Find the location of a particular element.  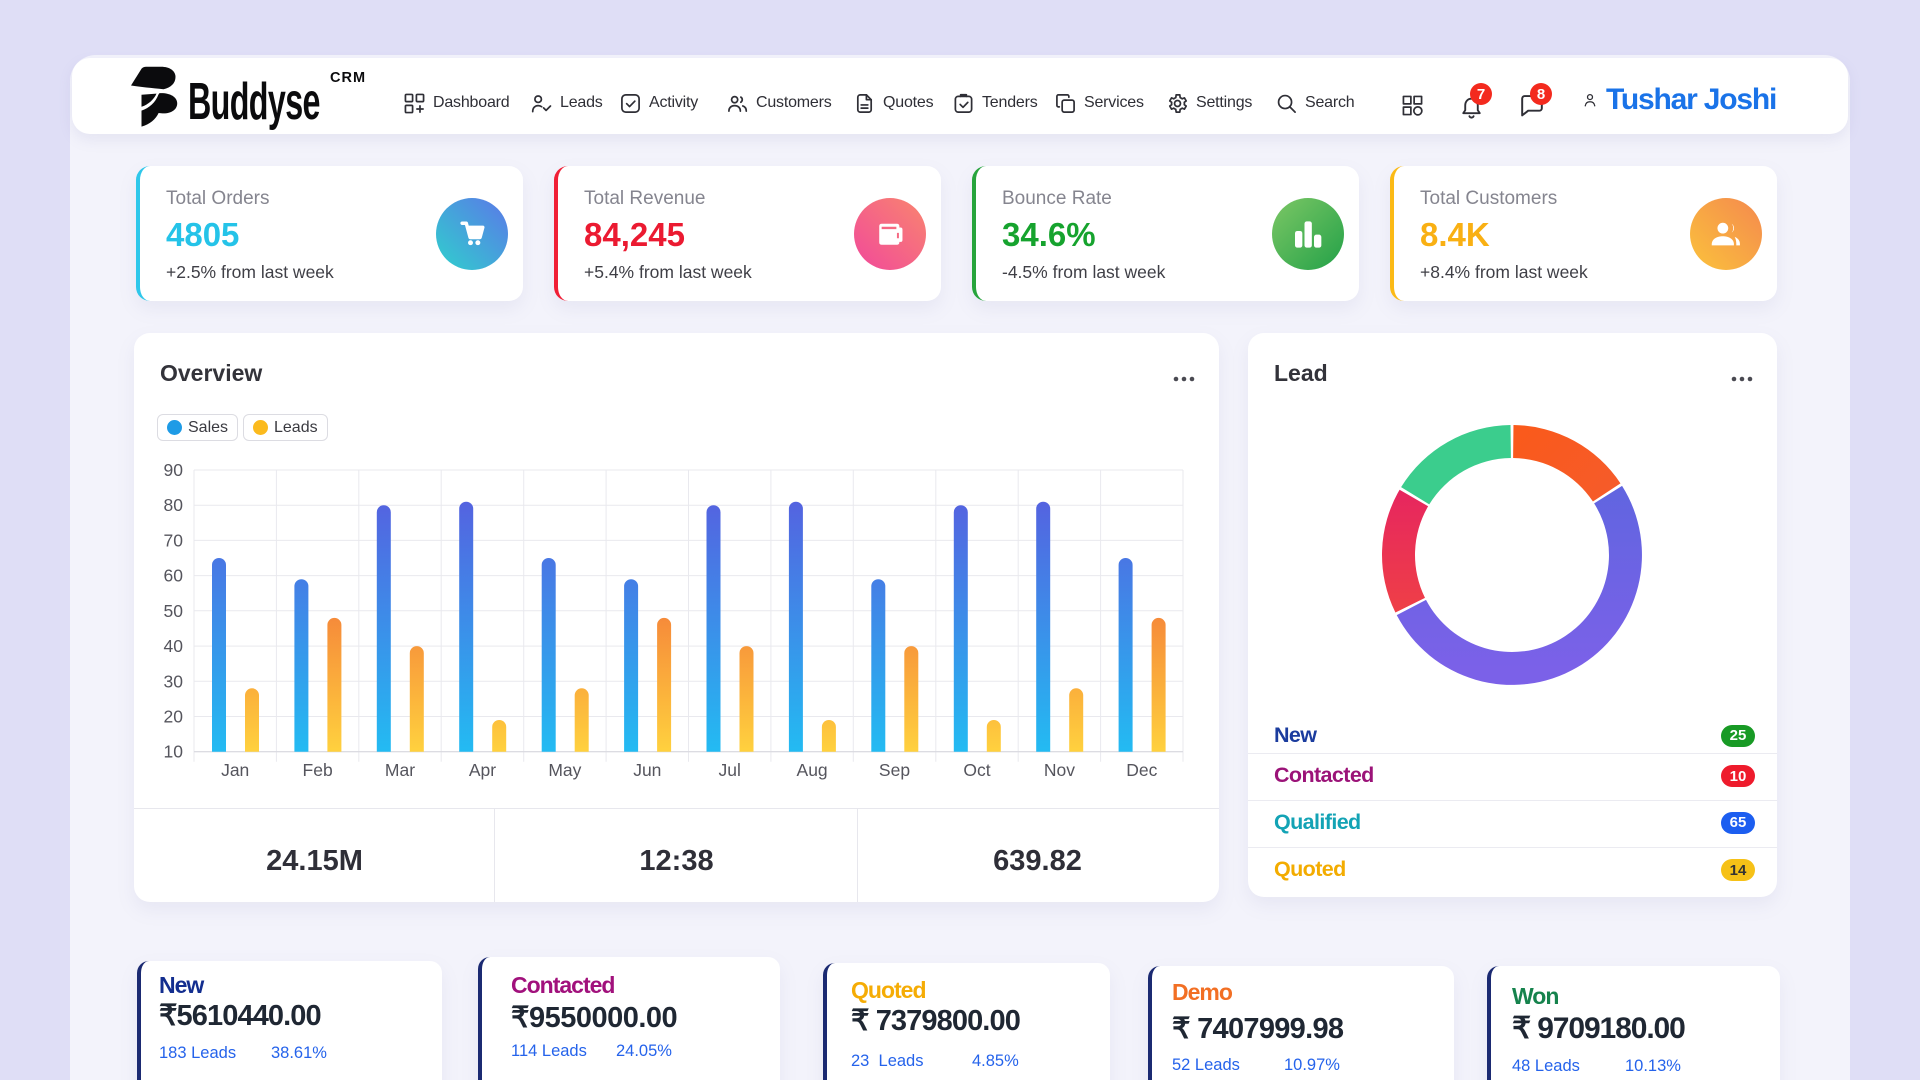

svg-text: Jan is located at coordinates (235, 770).